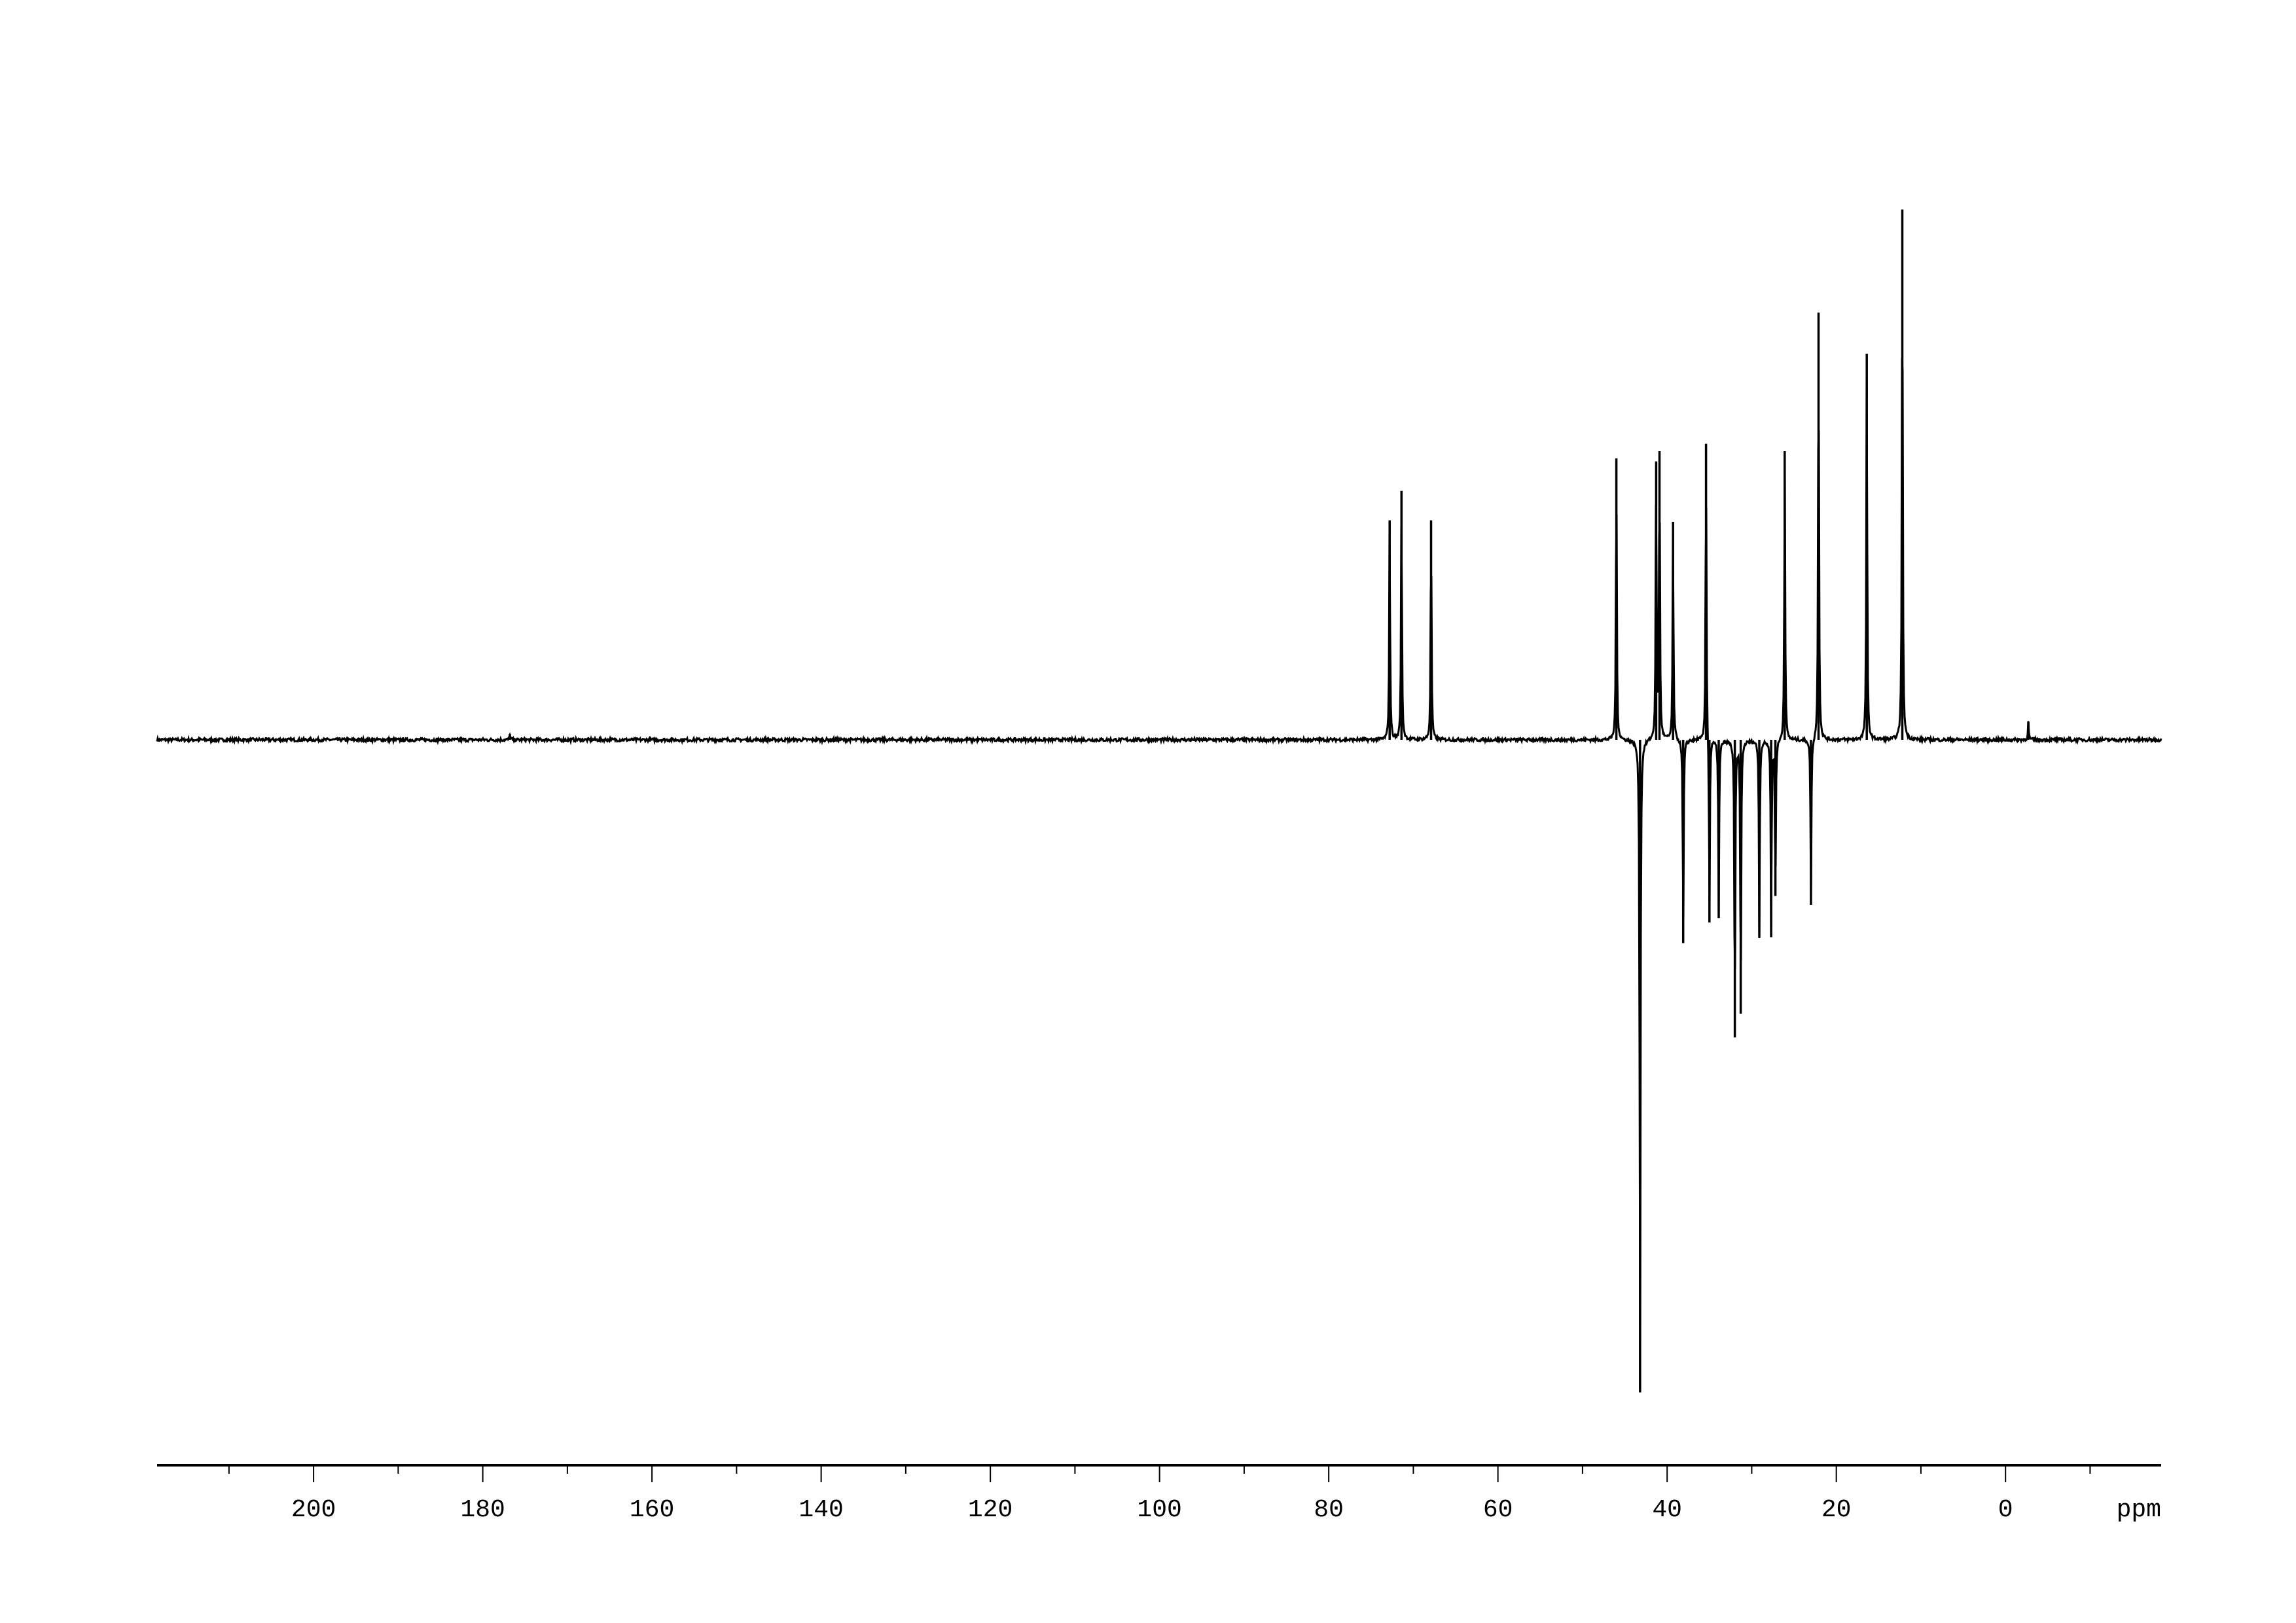 The width and height of the screenshot is (2296, 1623). What do you see at coordinates (652, 1510) in the screenshot?
I see `x-tick-label: 160` at bounding box center [652, 1510].